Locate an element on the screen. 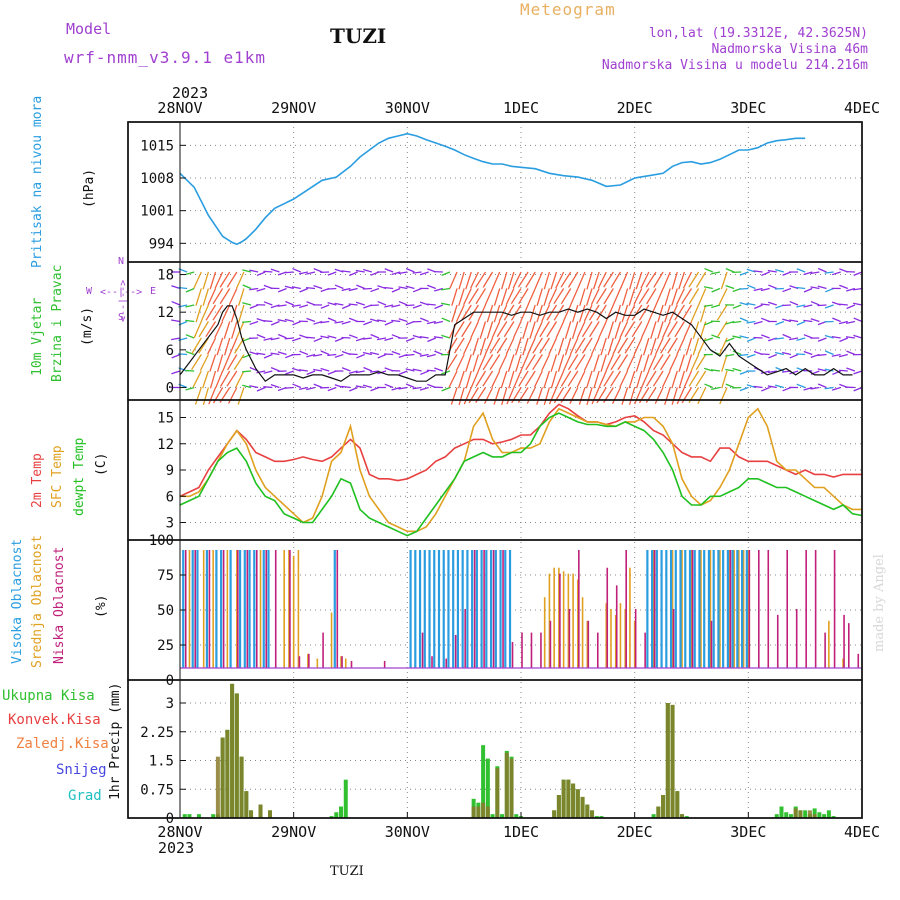 This screenshot has width=900, height=900. x-tick-label-bottom: 30NOV is located at coordinates (407, 832).